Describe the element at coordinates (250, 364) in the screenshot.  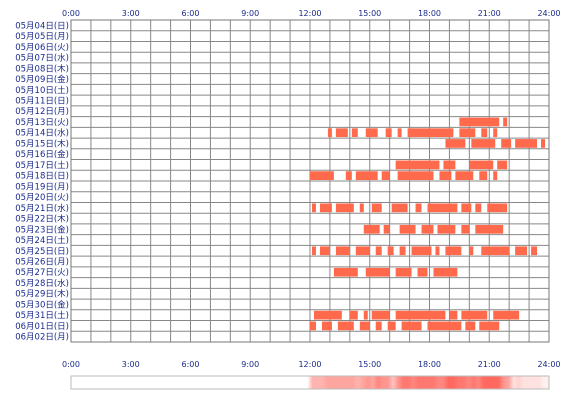
I see `x-tick-label-bottom: 9:00` at that location.